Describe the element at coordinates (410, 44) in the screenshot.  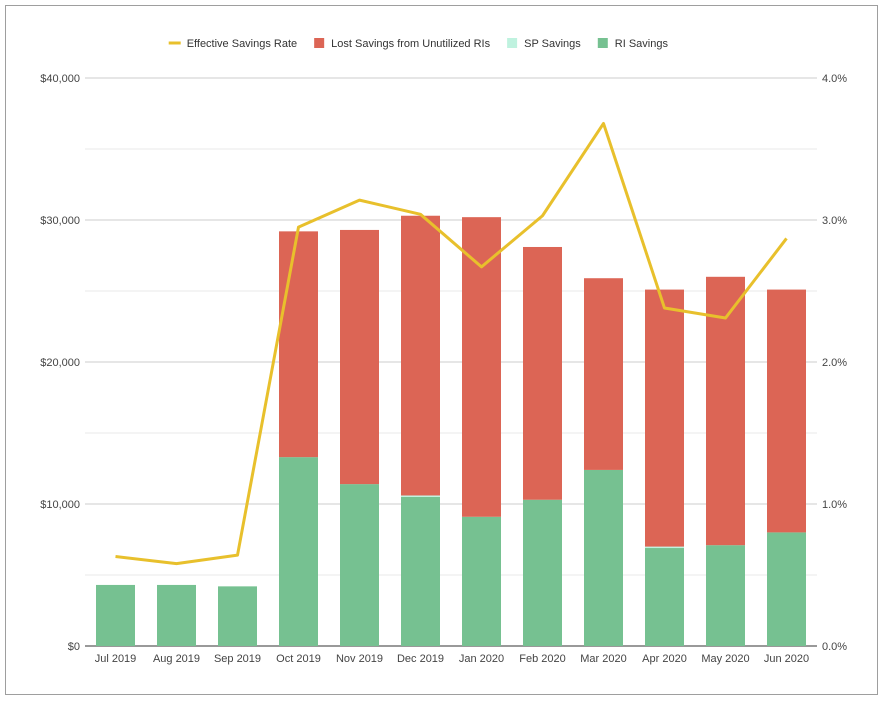
I see `legend-label: Lost Savings from Unutilized RIs` at that location.